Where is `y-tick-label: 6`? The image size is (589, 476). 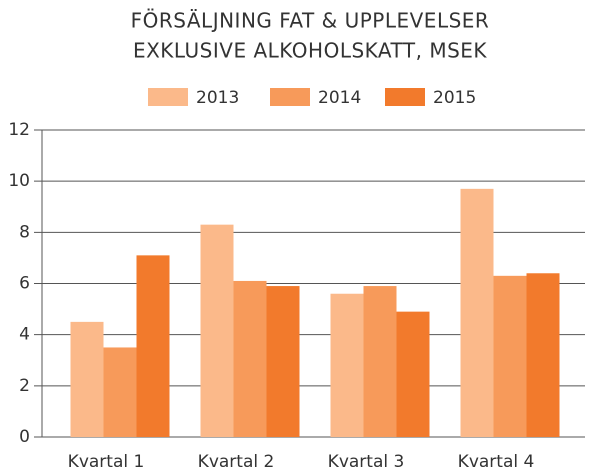
y-tick-label: 6 is located at coordinates (24, 284).